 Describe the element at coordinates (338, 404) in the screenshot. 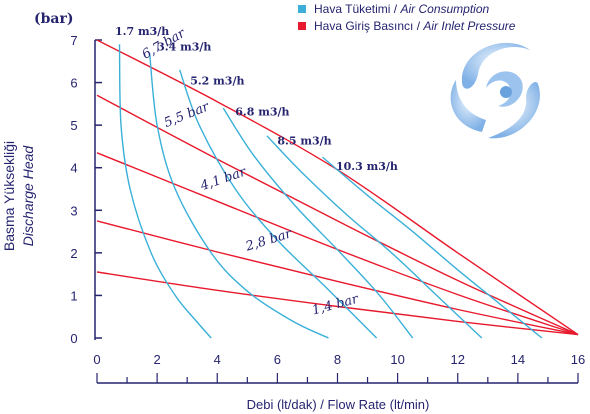

I see `x-axis-label: Debi (lt/dak) / Flow Rate (lt/min)` at that location.